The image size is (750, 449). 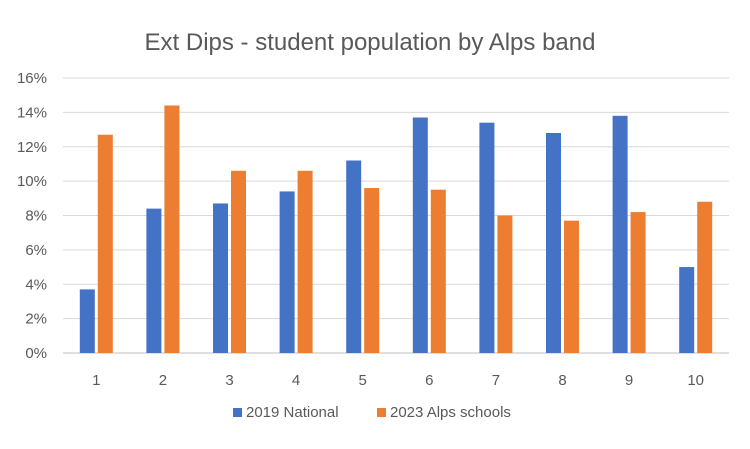 What do you see at coordinates (96, 380) in the screenshot?
I see `x-tick-label: 1` at bounding box center [96, 380].